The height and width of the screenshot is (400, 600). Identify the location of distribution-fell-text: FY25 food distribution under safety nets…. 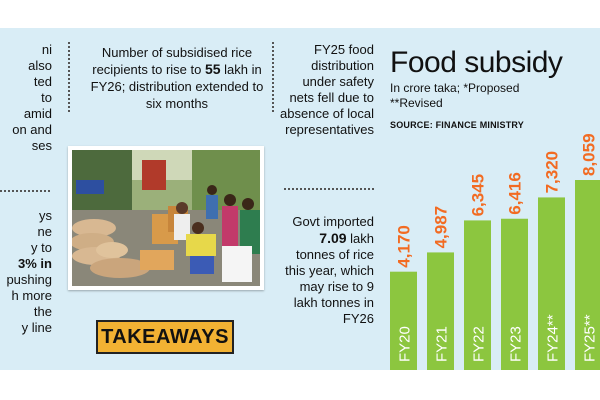
(327, 89).